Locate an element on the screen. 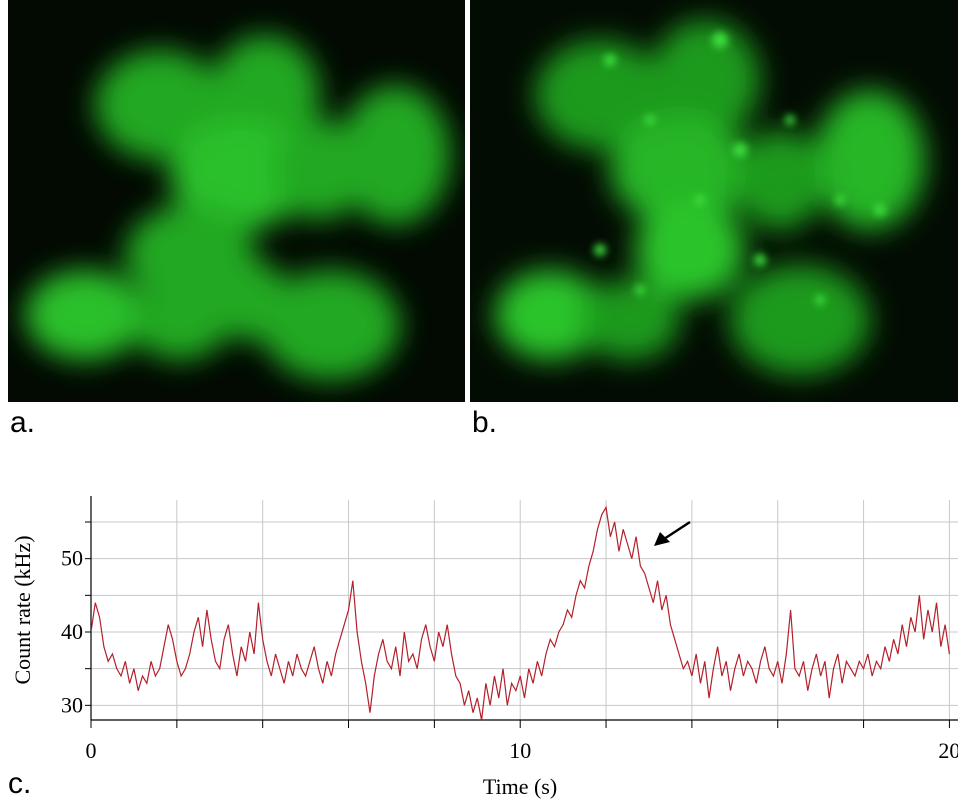 The width and height of the screenshot is (958, 805). y-tick-label: 40 is located at coordinates (72, 631).